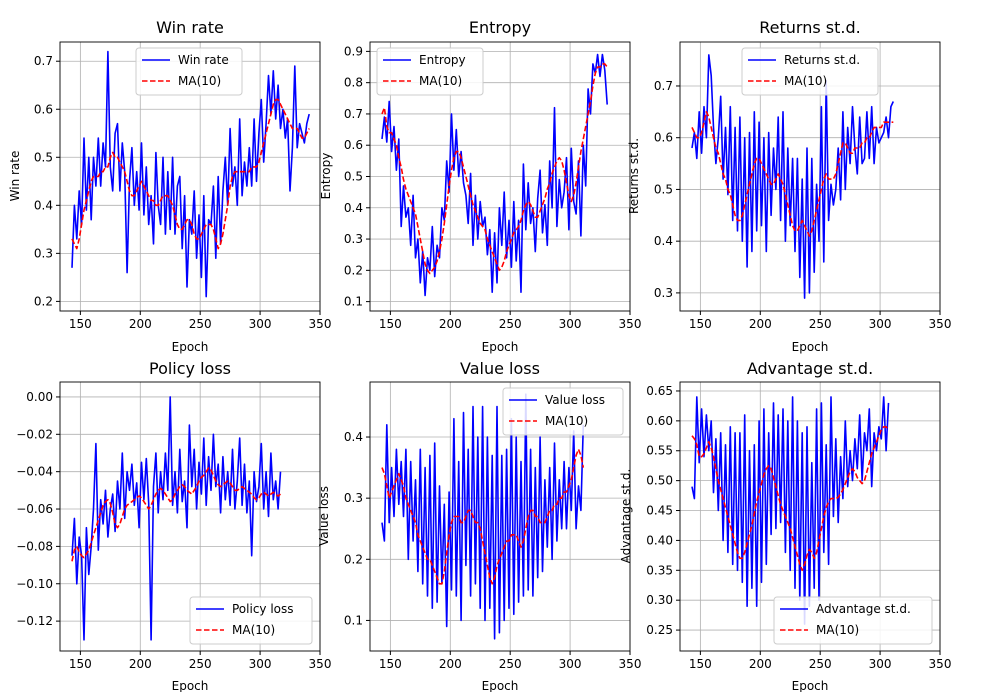  I want to click on panel-title: Advantage st.d., so click(810, 368).